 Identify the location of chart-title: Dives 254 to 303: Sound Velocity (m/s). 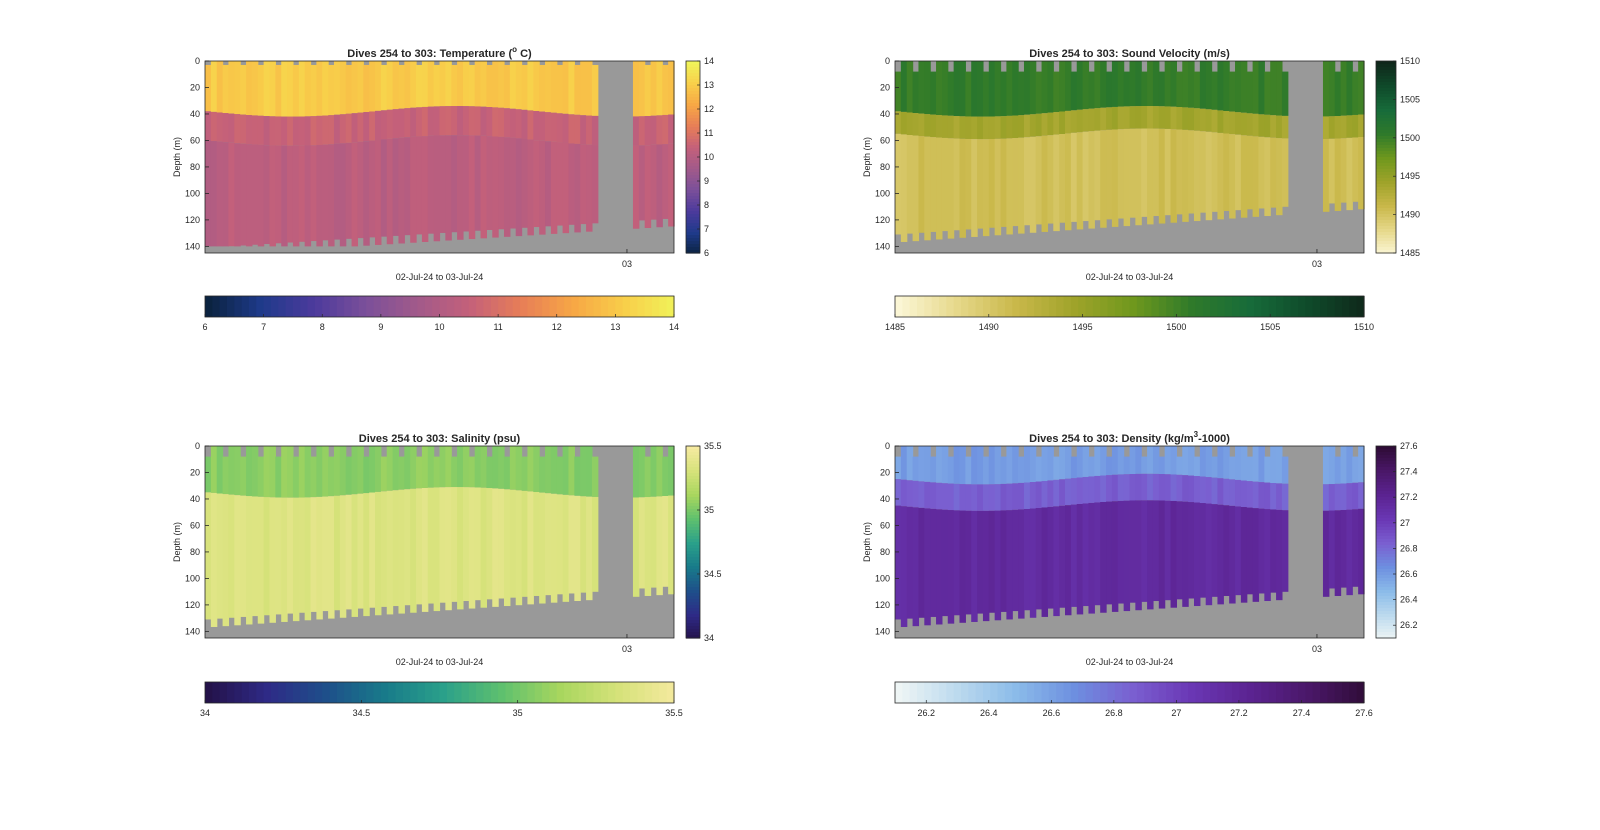
(1129, 54).